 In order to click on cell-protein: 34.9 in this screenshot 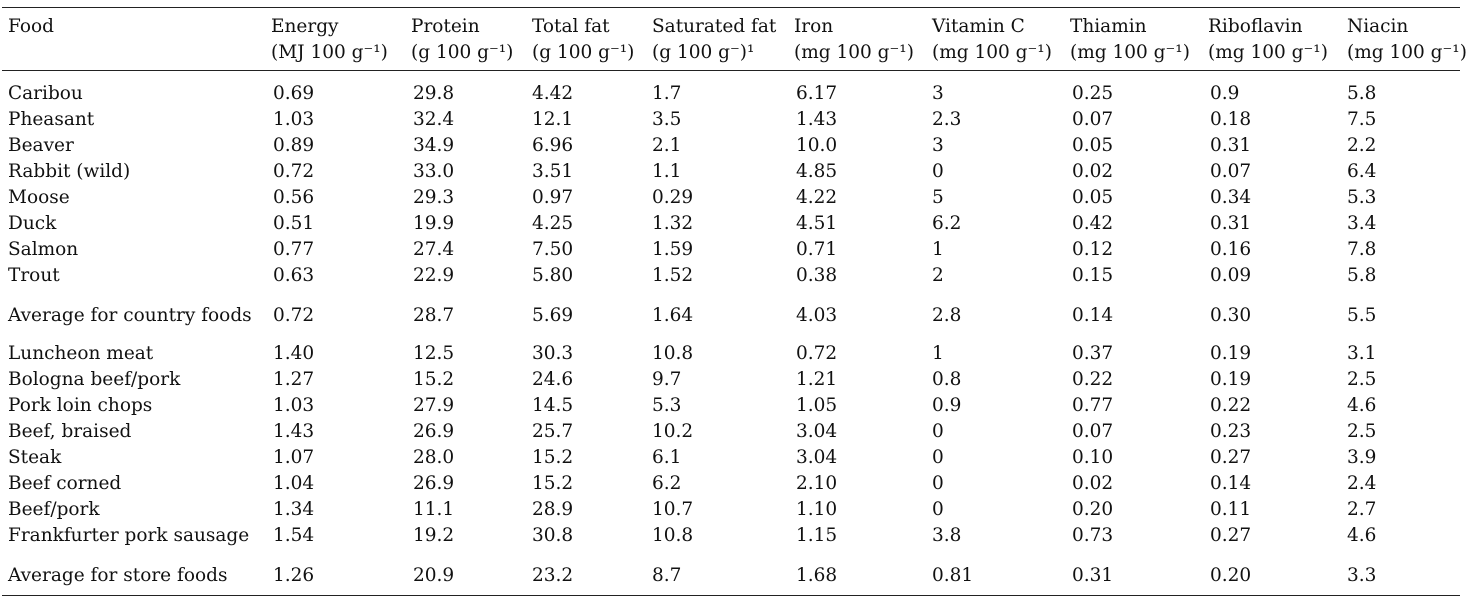, I will do `click(434, 145)`.